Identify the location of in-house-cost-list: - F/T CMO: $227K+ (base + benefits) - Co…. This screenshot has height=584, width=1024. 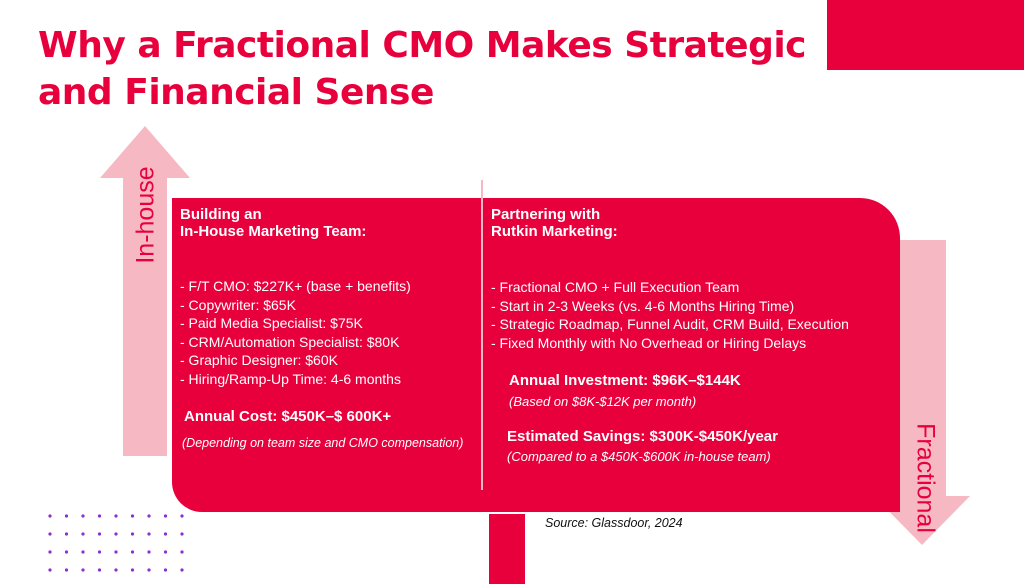
(329, 332).